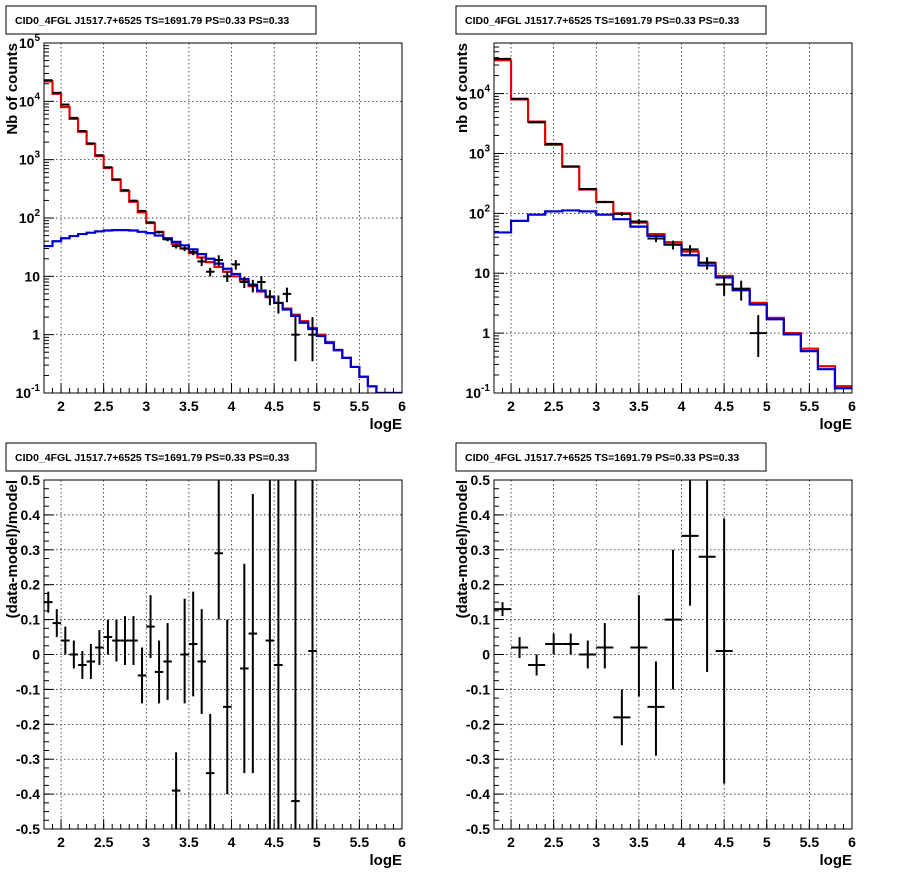 Image resolution: width=898 pixels, height=875 pixels. Describe the element at coordinates (30, 217) in the screenshot. I see `y-tick-label: 10²` at that location.